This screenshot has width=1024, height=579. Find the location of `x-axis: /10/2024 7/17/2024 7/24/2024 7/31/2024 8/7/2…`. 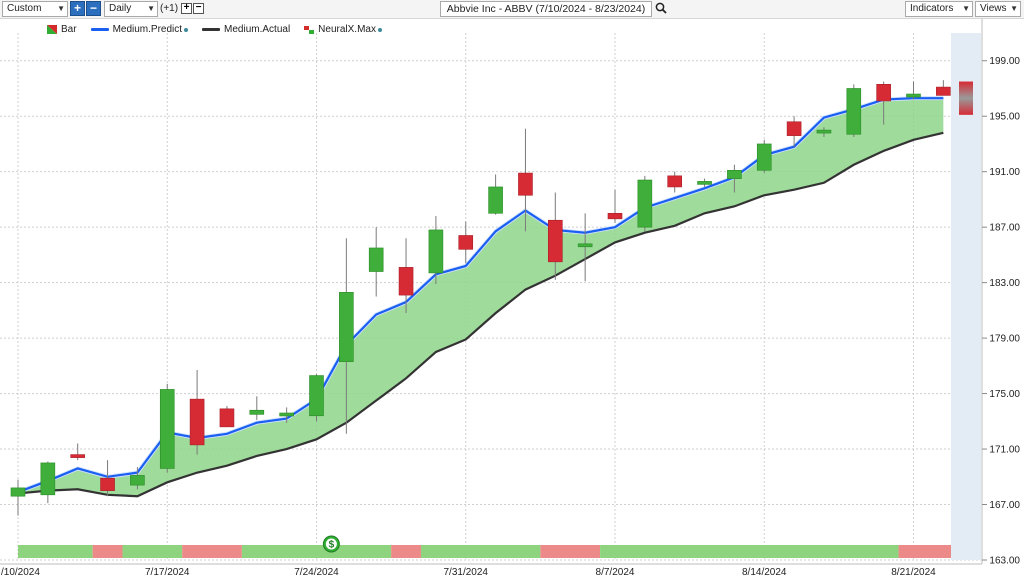

x-axis: /10/2024 7/17/2024 7/24/2024 7/31/2024 8/7/2… is located at coordinates (491, 570).